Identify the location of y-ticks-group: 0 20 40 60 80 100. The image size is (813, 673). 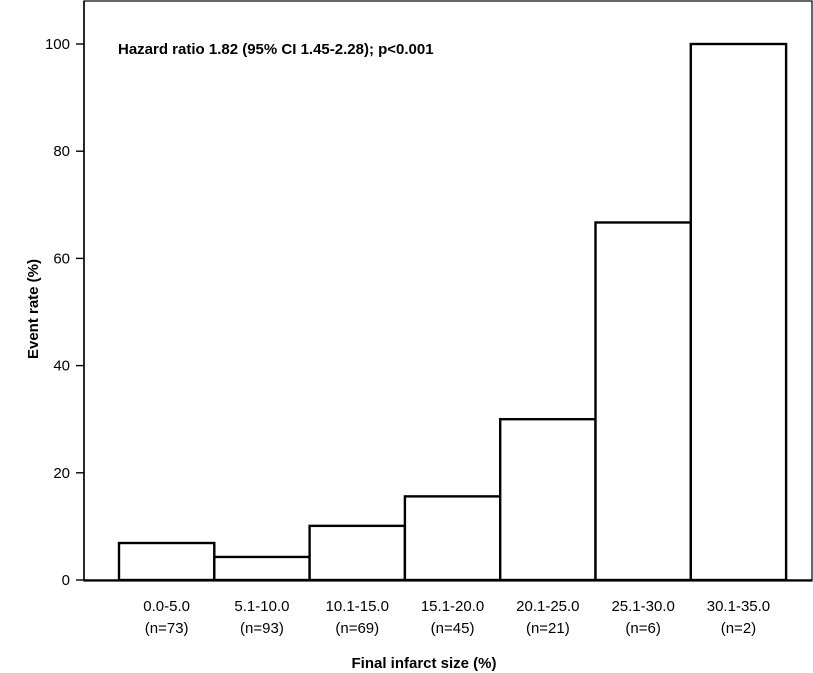
(64, 312).